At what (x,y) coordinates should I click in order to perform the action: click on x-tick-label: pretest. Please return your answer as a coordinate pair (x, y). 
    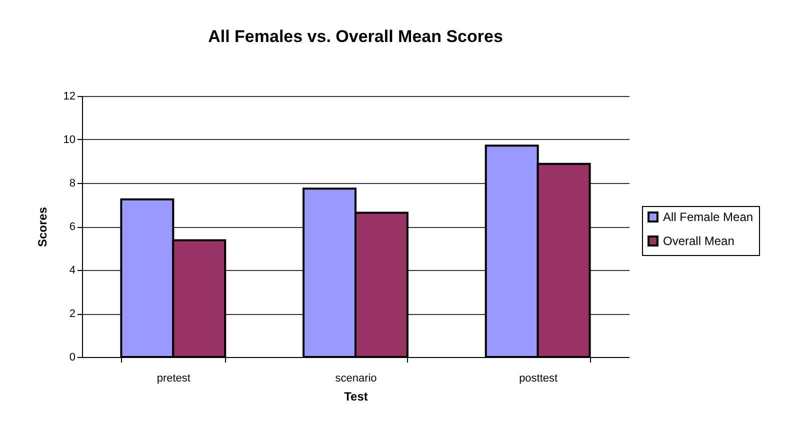
    Looking at the image, I should click on (173, 378).